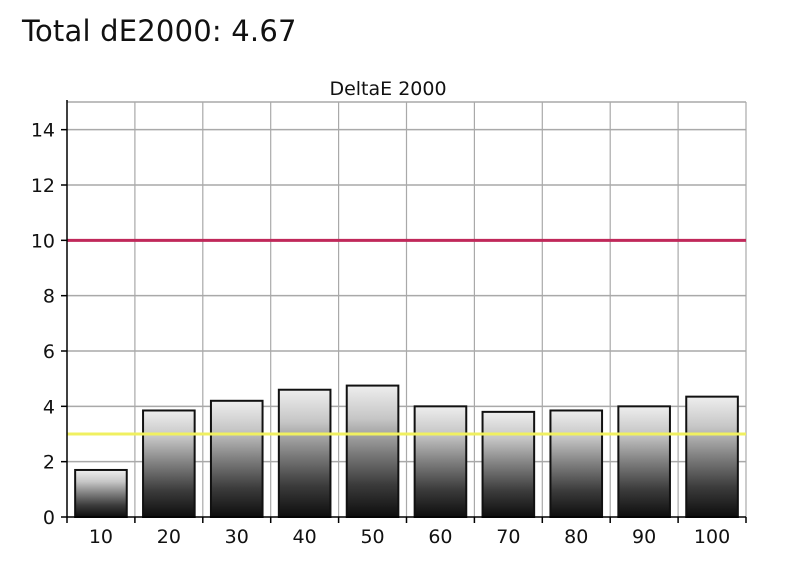 This screenshot has height=563, width=792. Describe the element at coordinates (387, 89) in the screenshot. I see `chart-title: DeltaE 2000` at that location.